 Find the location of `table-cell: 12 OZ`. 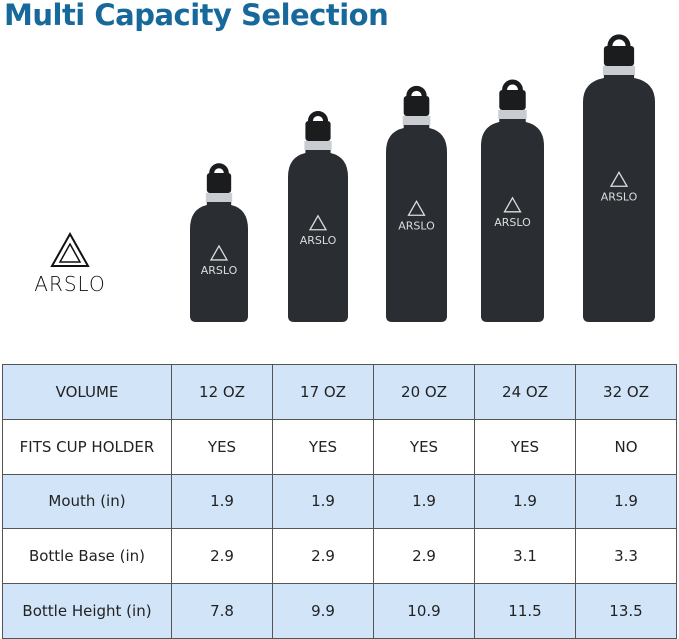

table-cell: 12 OZ is located at coordinates (222, 392).